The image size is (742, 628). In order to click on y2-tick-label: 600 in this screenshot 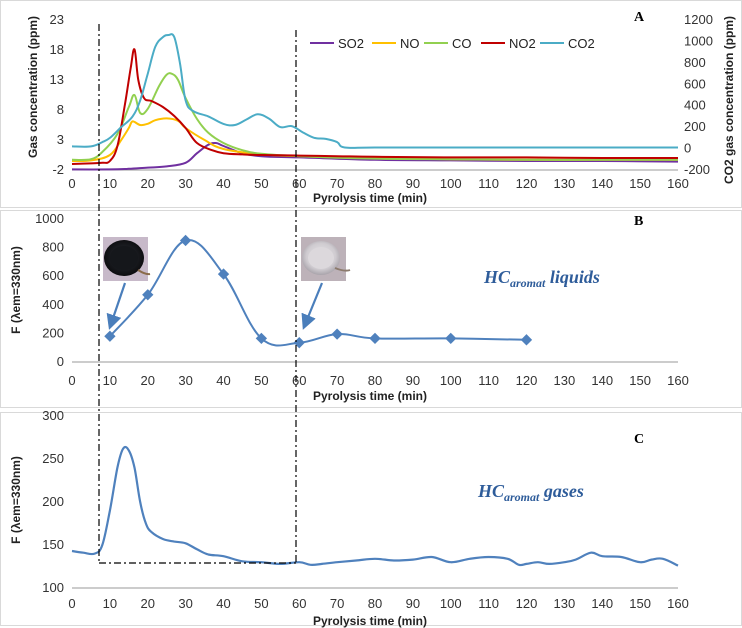, I will do `click(695, 83)`.